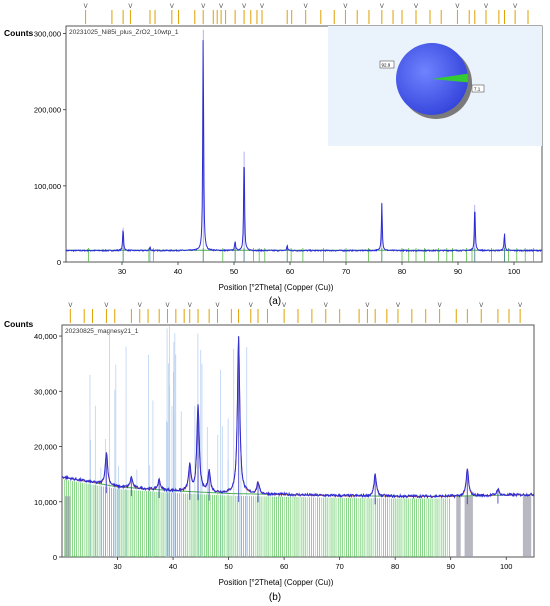  Describe the element at coordinates (450, 78) in the screenshot. I see `pie-slice-minor` at that location.